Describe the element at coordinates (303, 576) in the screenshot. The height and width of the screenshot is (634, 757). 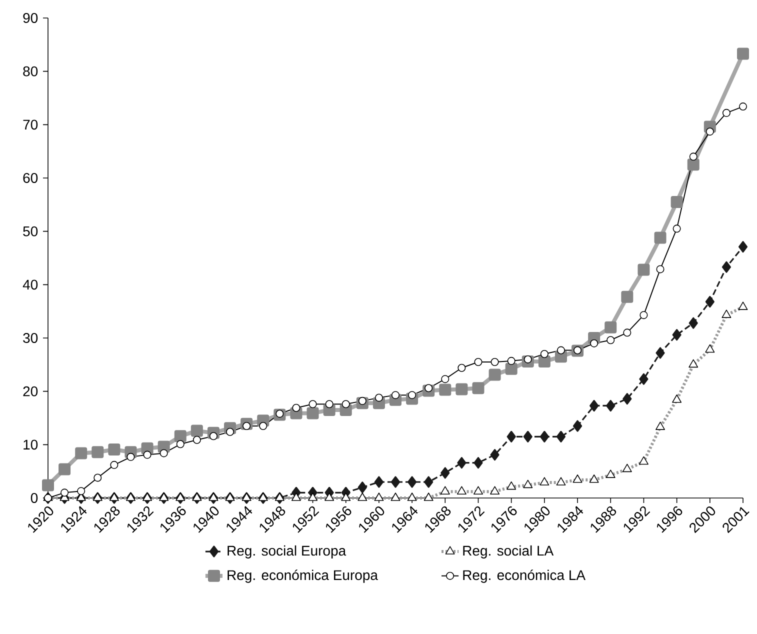
I see `legend-label: Reg. económica Europa` at that location.